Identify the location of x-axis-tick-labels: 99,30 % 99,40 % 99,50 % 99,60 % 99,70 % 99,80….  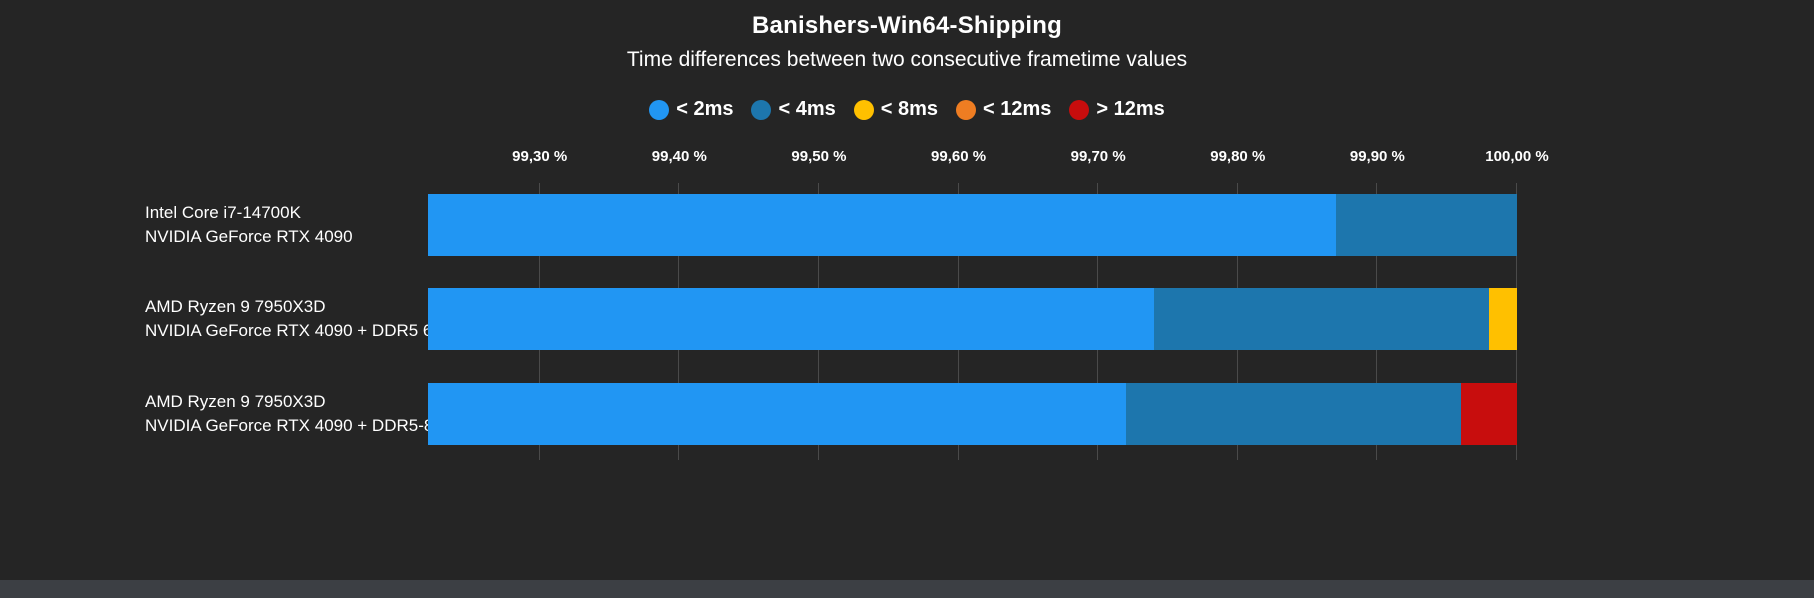
(988, 159).